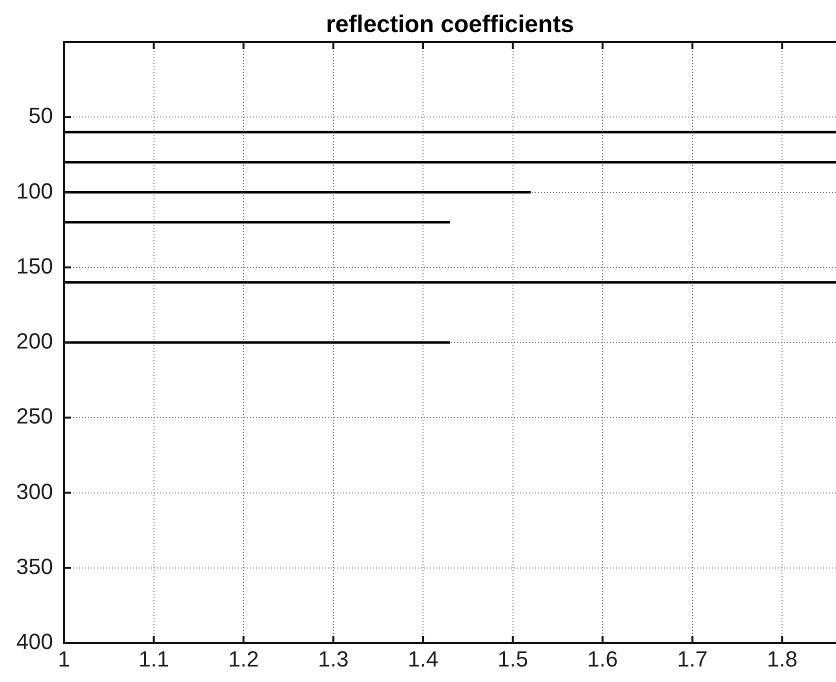 The height and width of the screenshot is (682, 836). Describe the element at coordinates (34, 566) in the screenshot. I see `y-tick-label: 350` at that location.